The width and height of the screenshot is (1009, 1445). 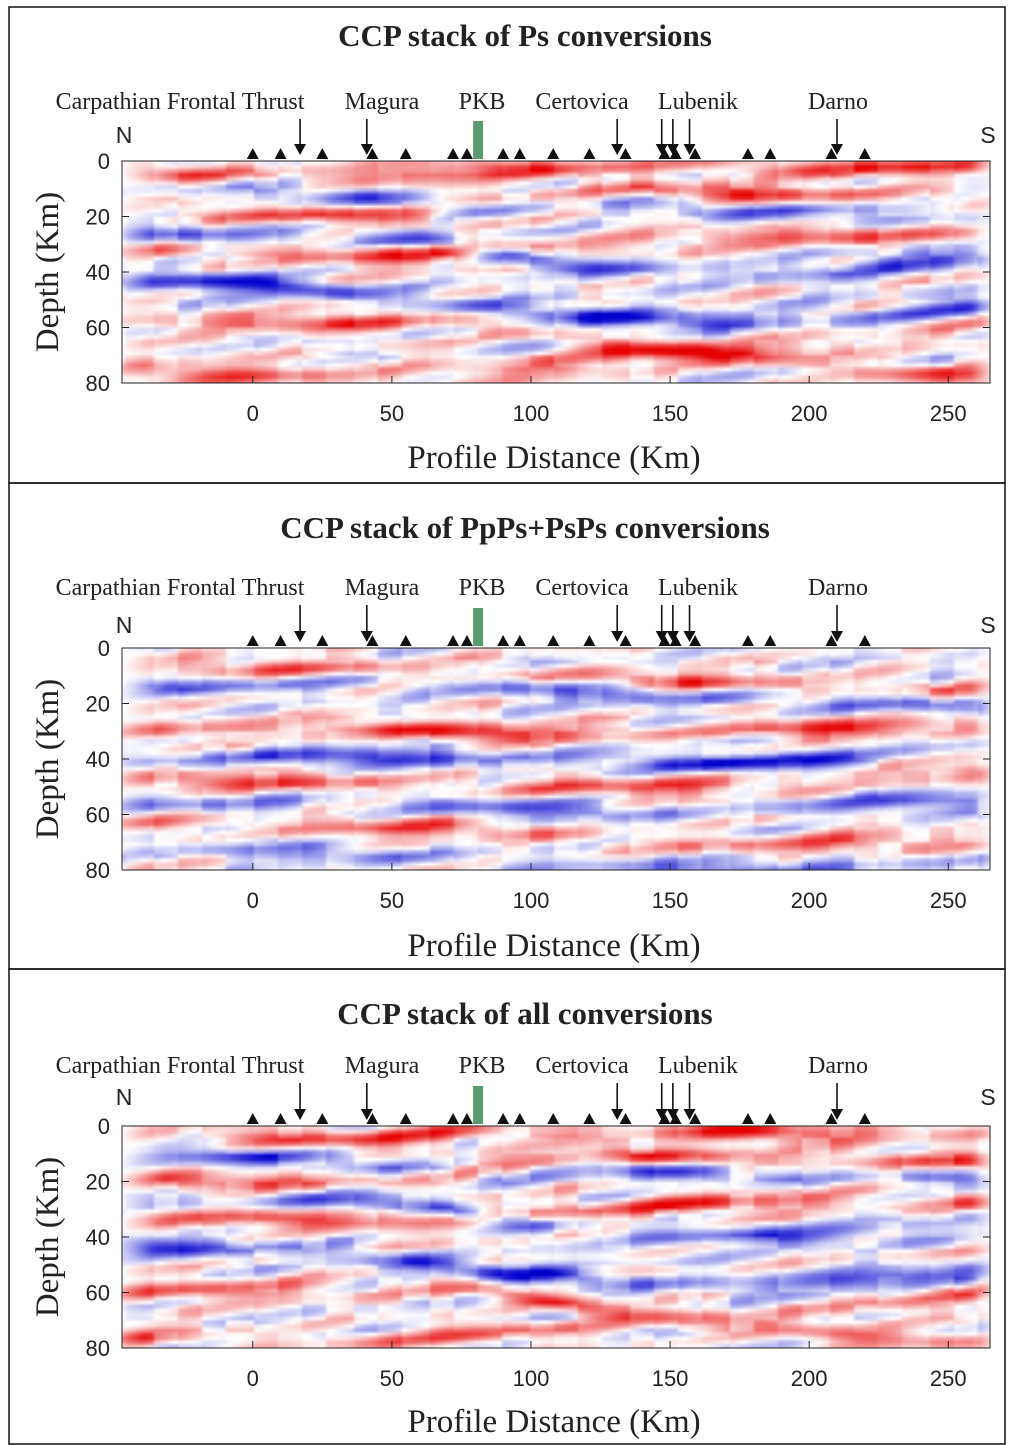 I want to click on chart-title: CCP stack of PpPs+PsPs conversions, so click(x=525, y=527).